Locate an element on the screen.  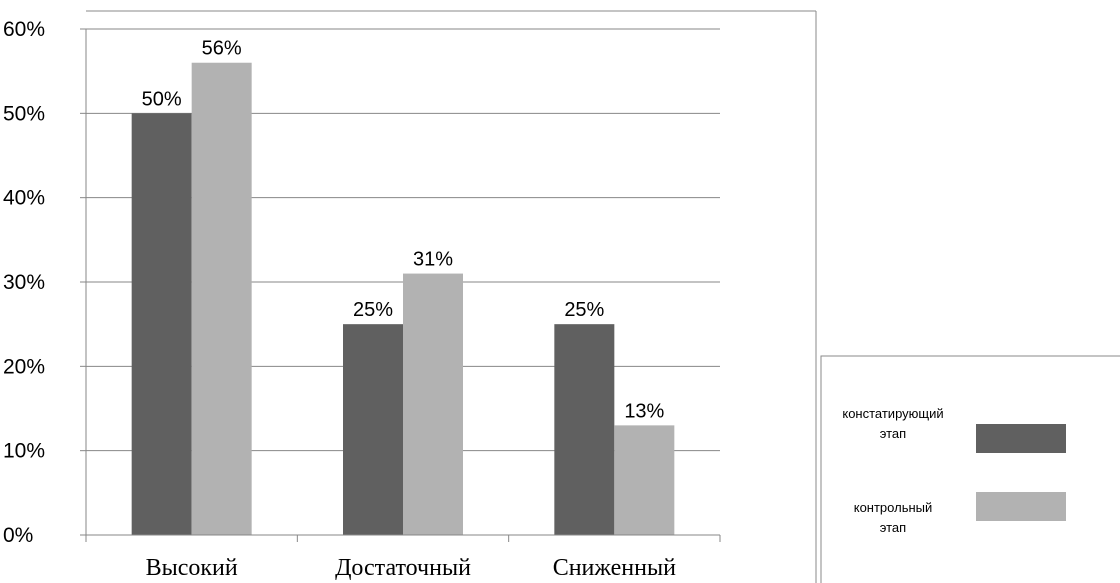
y-tick-label: 0% is located at coordinates (18, 535).